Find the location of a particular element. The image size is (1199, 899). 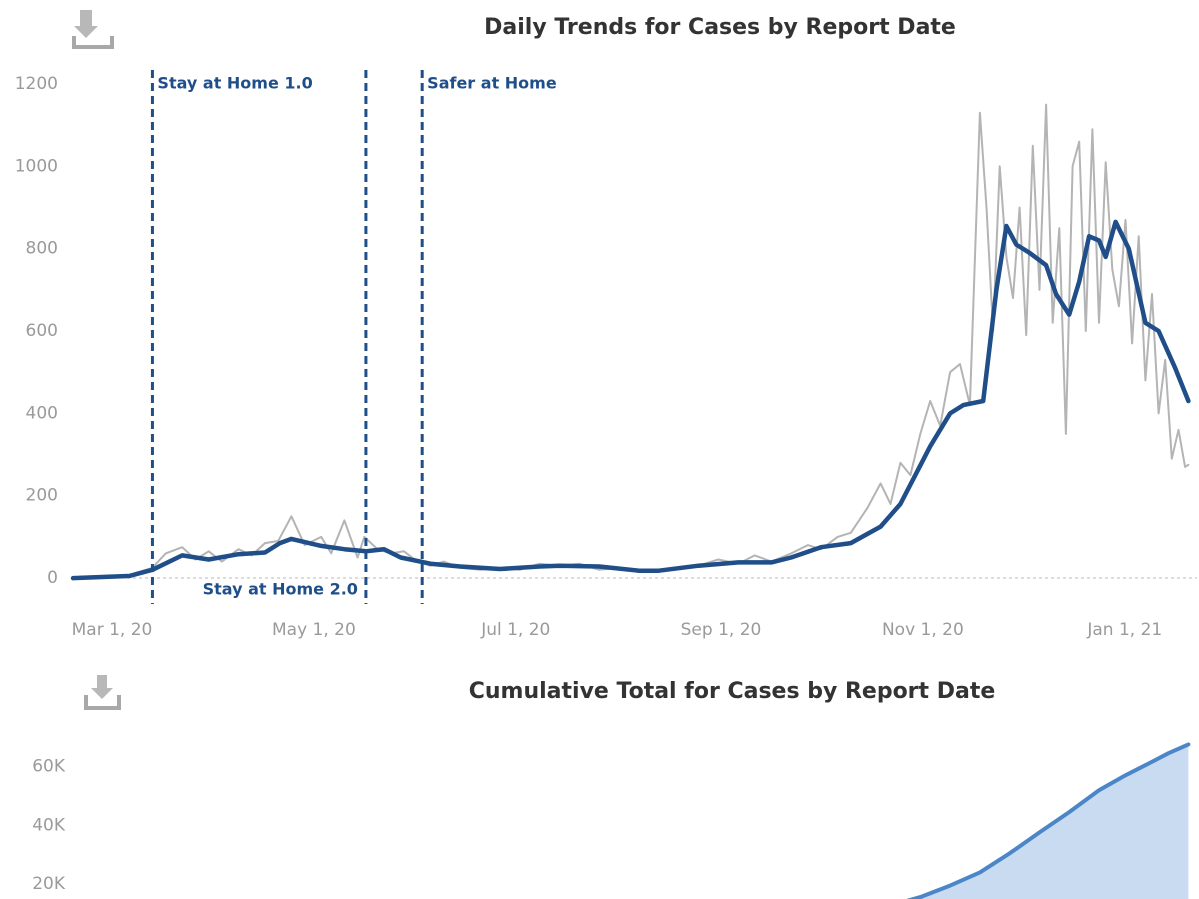

annotation-label: Stay at Home 1.0 is located at coordinates (234, 83).